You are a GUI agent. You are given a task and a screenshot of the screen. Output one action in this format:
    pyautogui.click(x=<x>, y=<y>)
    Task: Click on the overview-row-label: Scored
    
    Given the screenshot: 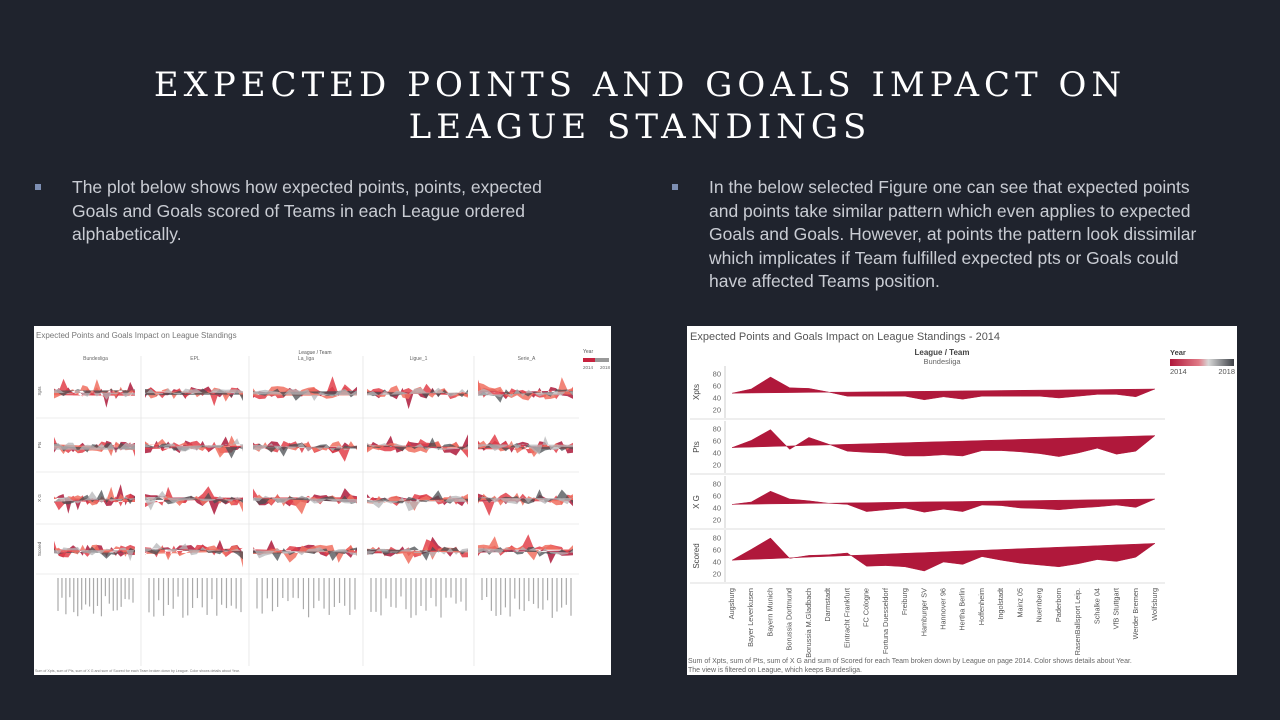 What is the action you would take?
    pyautogui.click(x=39, y=548)
    